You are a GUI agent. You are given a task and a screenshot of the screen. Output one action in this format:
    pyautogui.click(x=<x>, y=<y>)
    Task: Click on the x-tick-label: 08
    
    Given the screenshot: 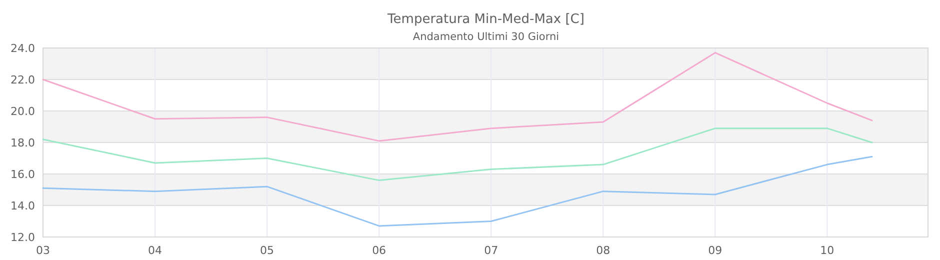 What is the action you would take?
    pyautogui.click(x=603, y=250)
    